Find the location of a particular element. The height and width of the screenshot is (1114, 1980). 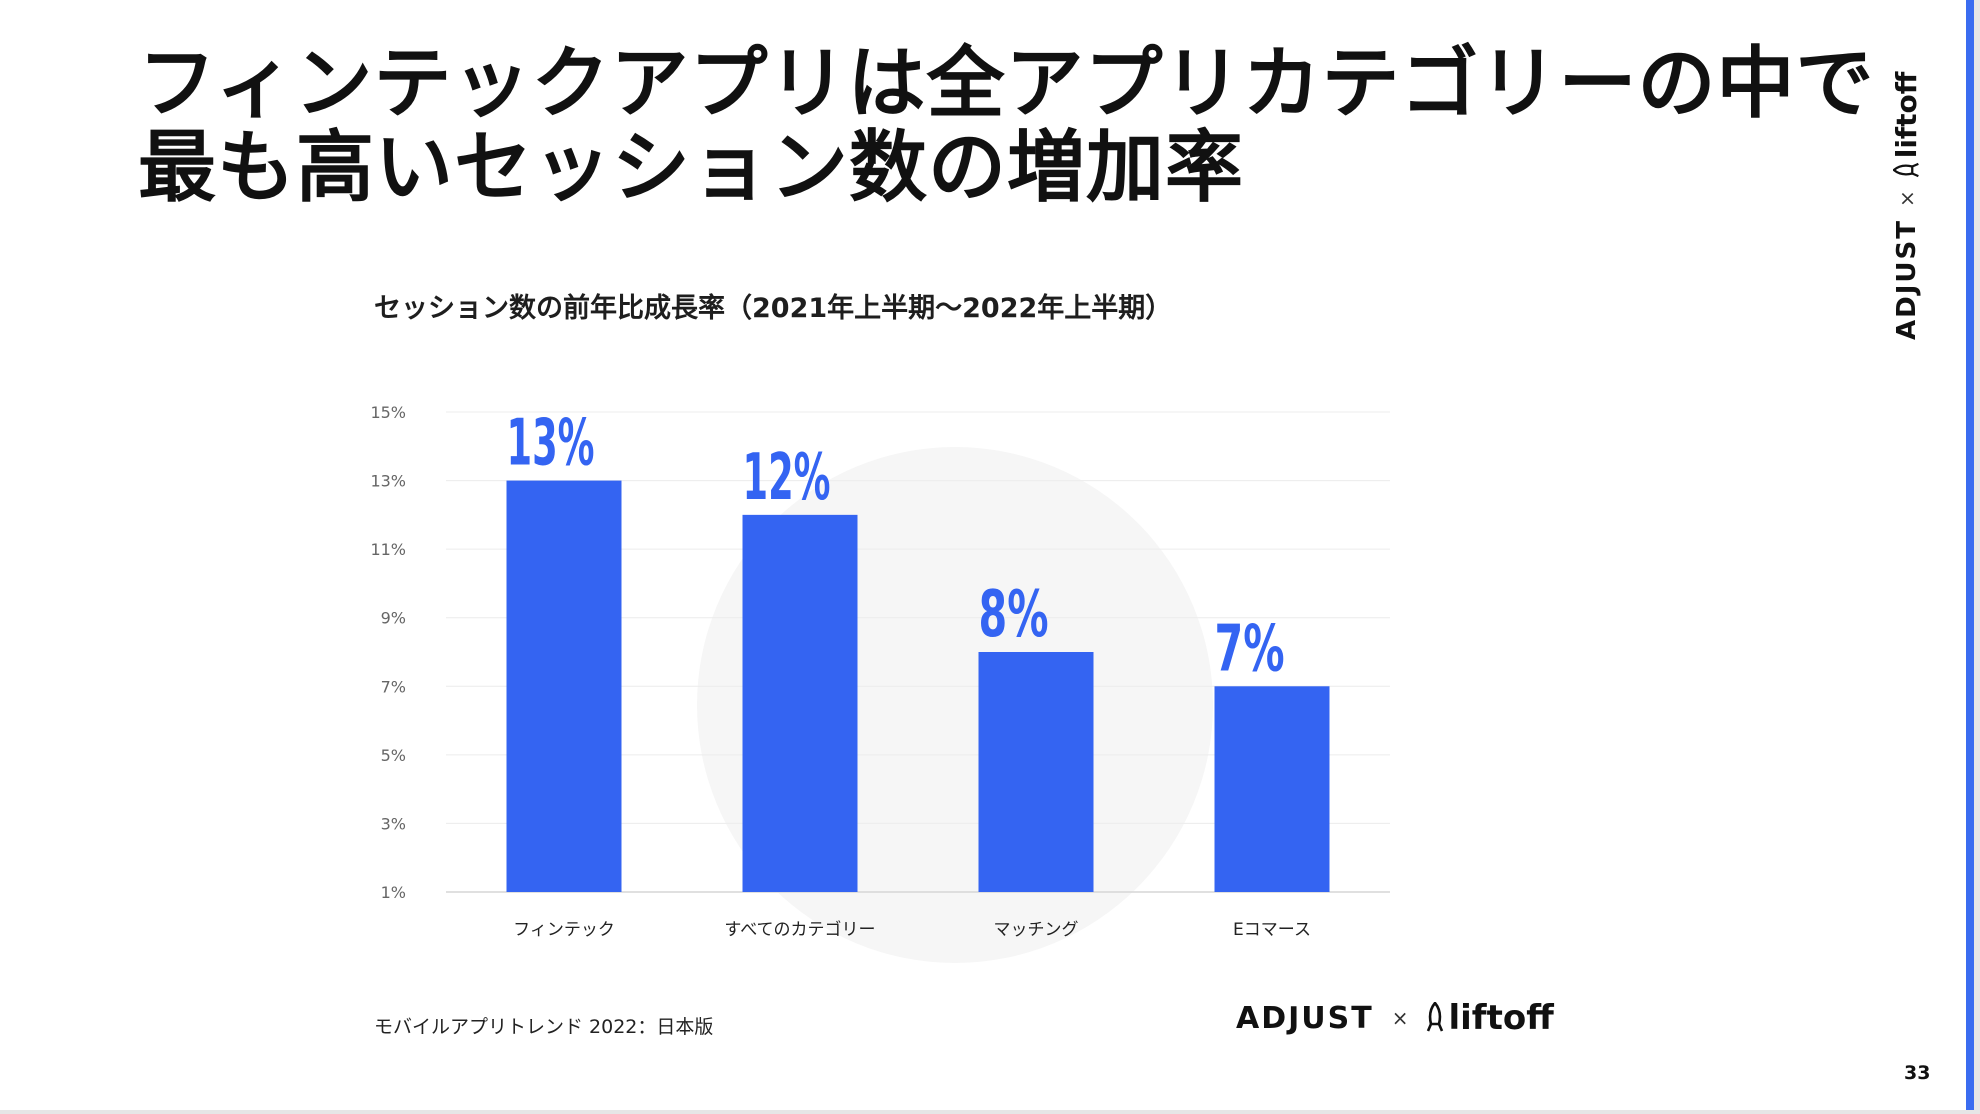

y-tick-label: 15% is located at coordinates (388, 412).